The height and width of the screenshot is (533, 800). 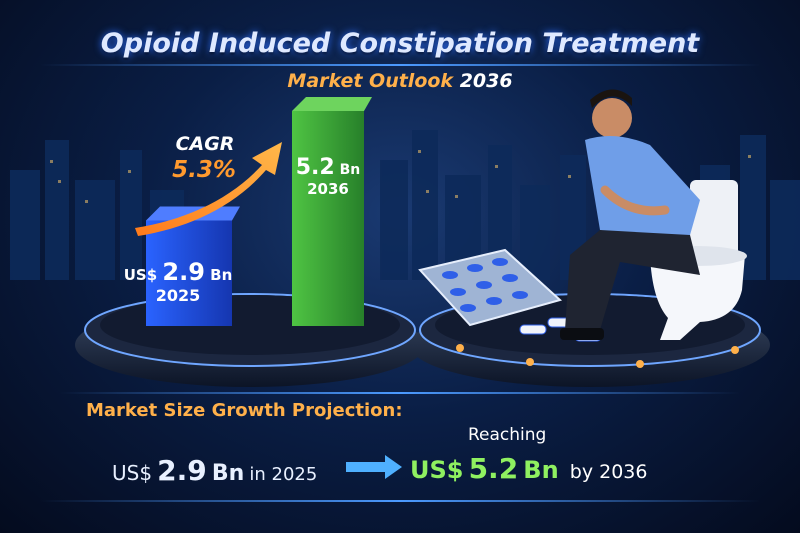 I want to click on page-title: Opioid Induced Constipation Treatment, so click(x=400, y=43).